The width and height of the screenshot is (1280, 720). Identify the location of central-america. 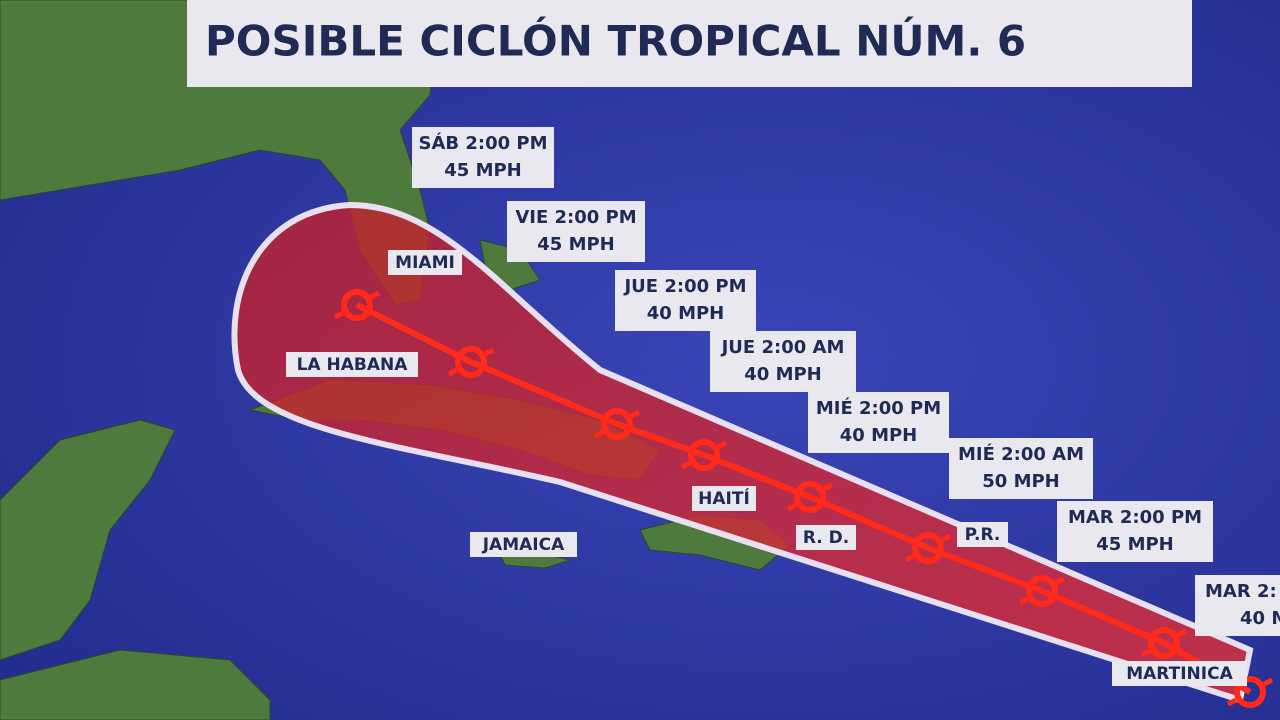
(135, 684).